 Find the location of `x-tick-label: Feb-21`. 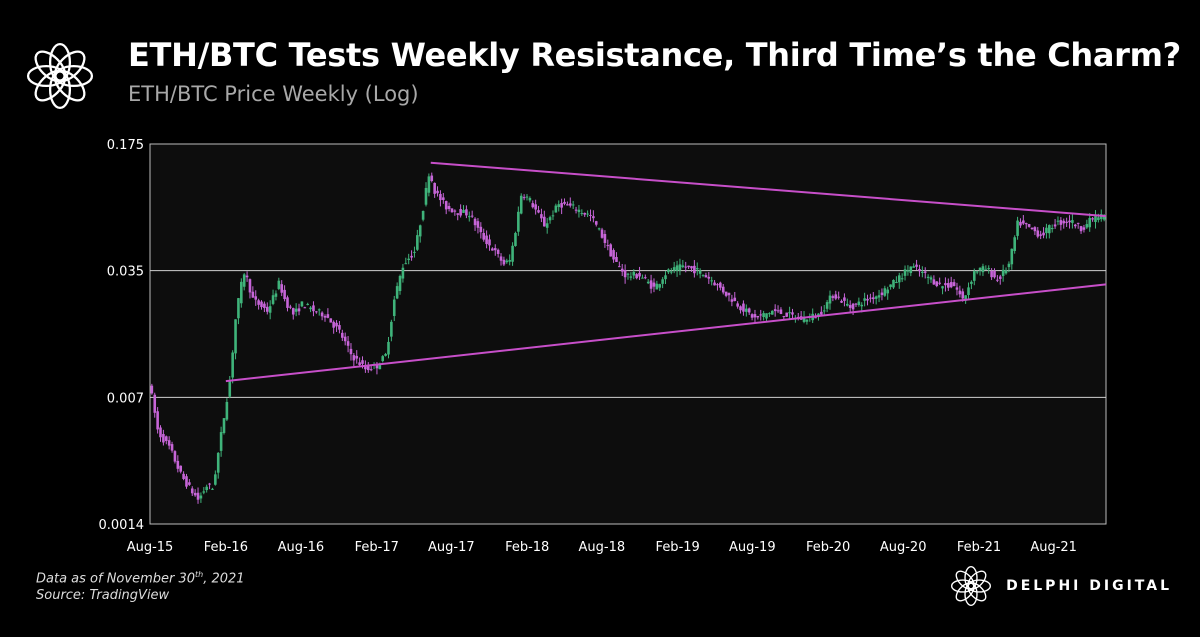

x-tick-label: Feb-21 is located at coordinates (979, 547).